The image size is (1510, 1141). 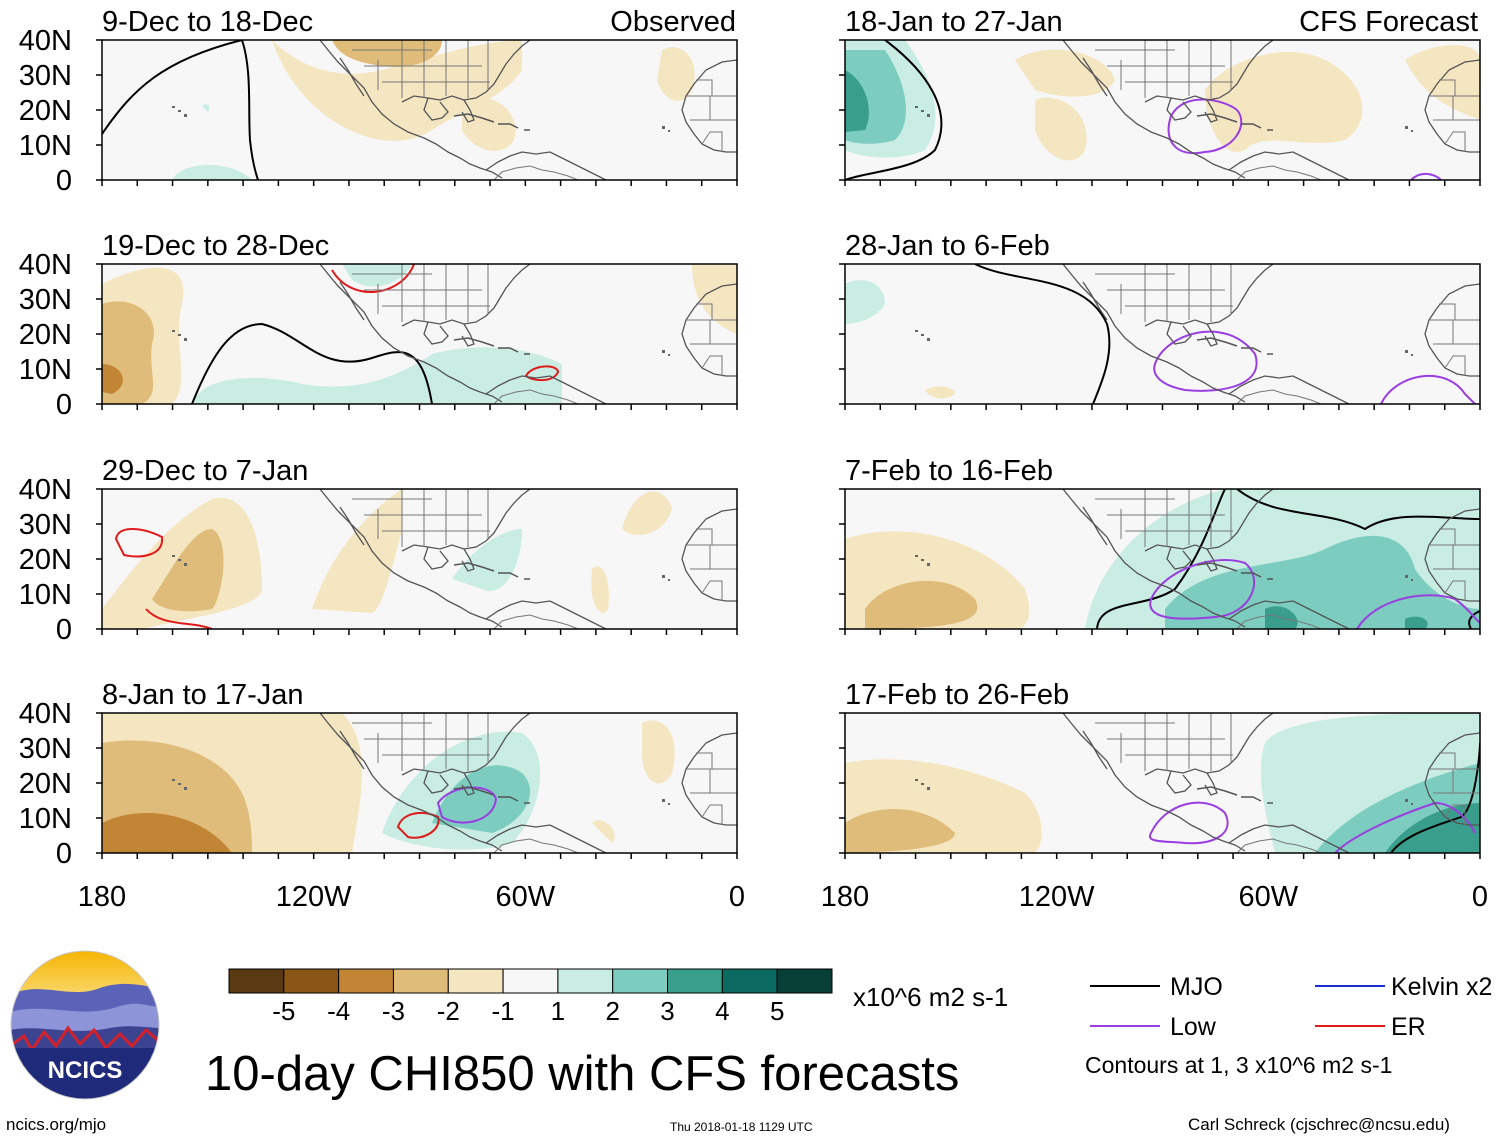 What do you see at coordinates (582, 1074) in the screenshot?
I see `figure-title: 10-day CHI850 with CFS forecasts` at bounding box center [582, 1074].